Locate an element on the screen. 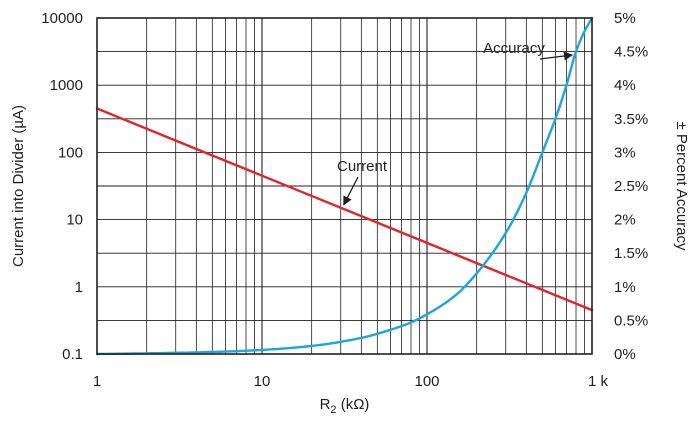  y-right-tick-label: 3.5% is located at coordinates (631, 119).